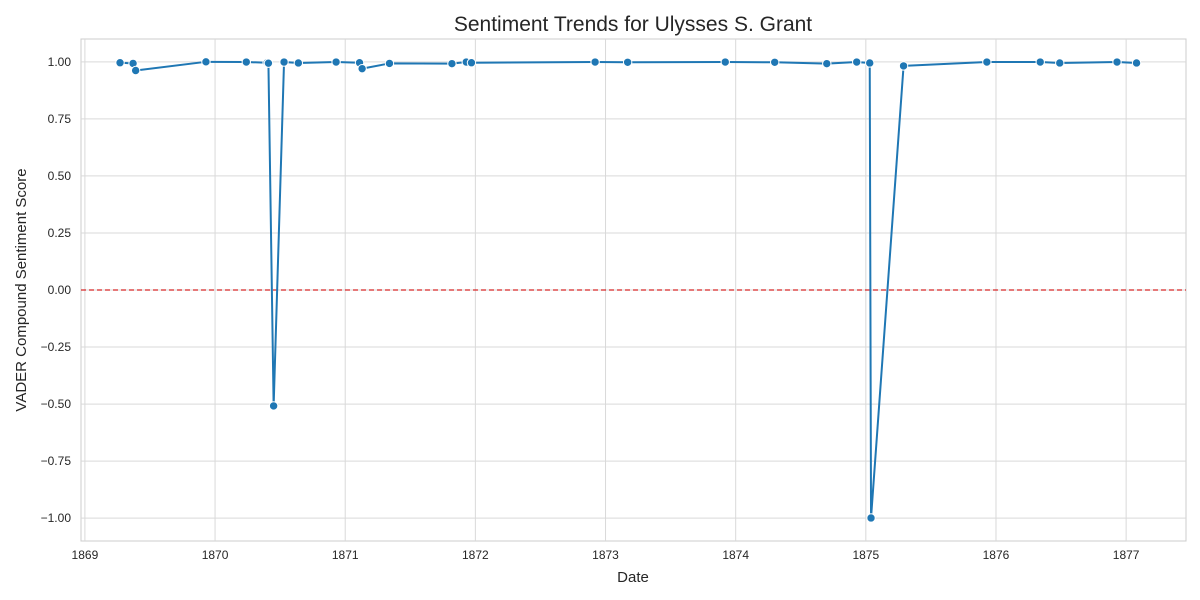 Image resolution: width=1200 pixels, height=600 pixels. Describe the element at coordinates (1126, 555) in the screenshot. I see `x-tick-label: 1877` at that location.